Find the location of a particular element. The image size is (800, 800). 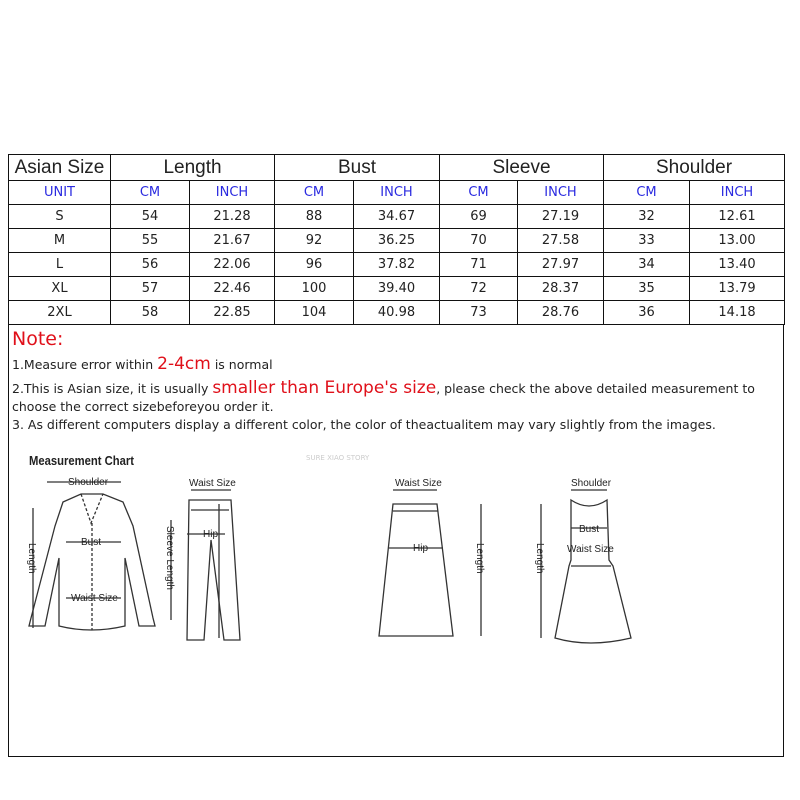

value-cell: 33 is located at coordinates (647, 240).